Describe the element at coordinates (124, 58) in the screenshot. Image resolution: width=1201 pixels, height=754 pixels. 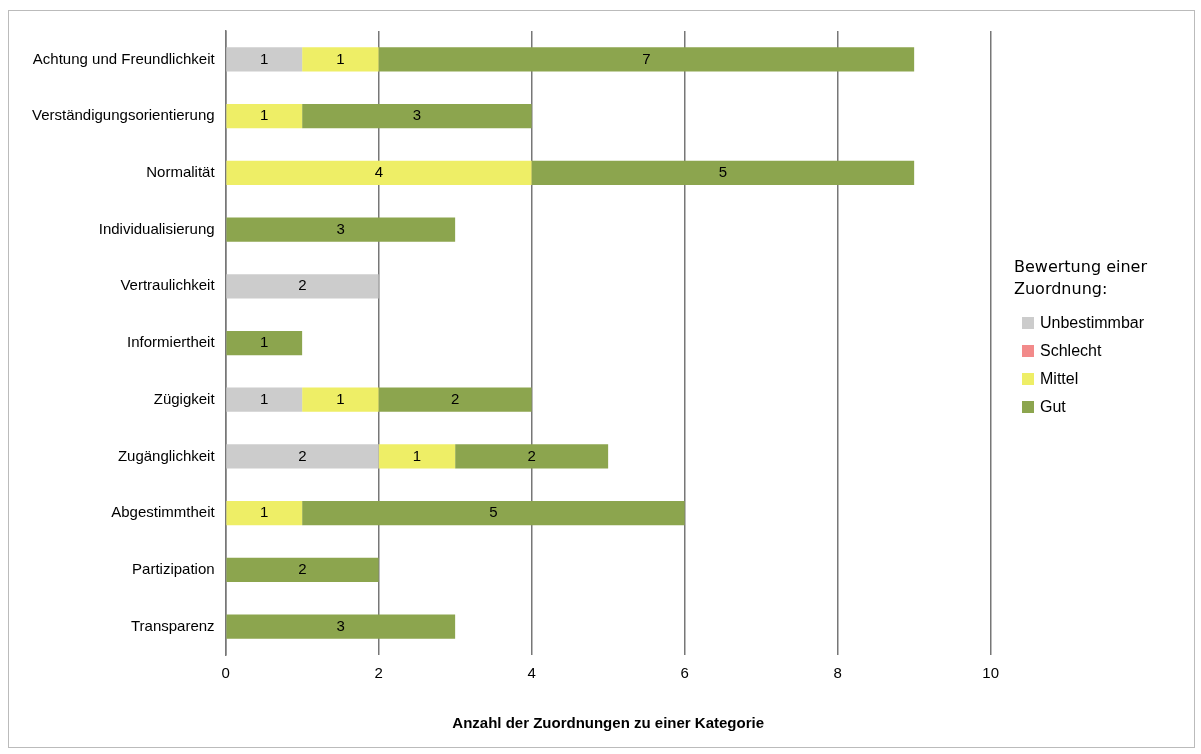
I see `y-tick-label: Achtung und Freundlichkeit` at that location.